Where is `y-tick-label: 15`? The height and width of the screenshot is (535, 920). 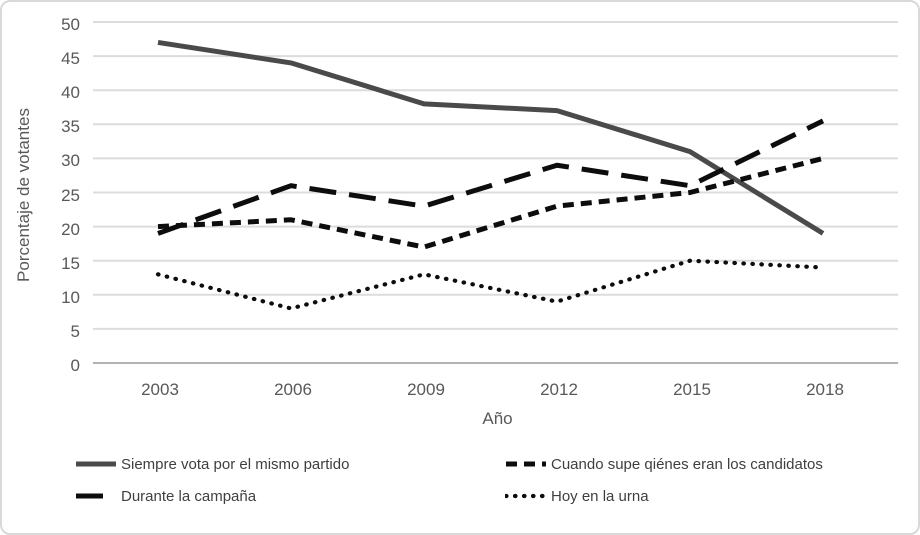
y-tick-label: 15 is located at coordinates (70, 263).